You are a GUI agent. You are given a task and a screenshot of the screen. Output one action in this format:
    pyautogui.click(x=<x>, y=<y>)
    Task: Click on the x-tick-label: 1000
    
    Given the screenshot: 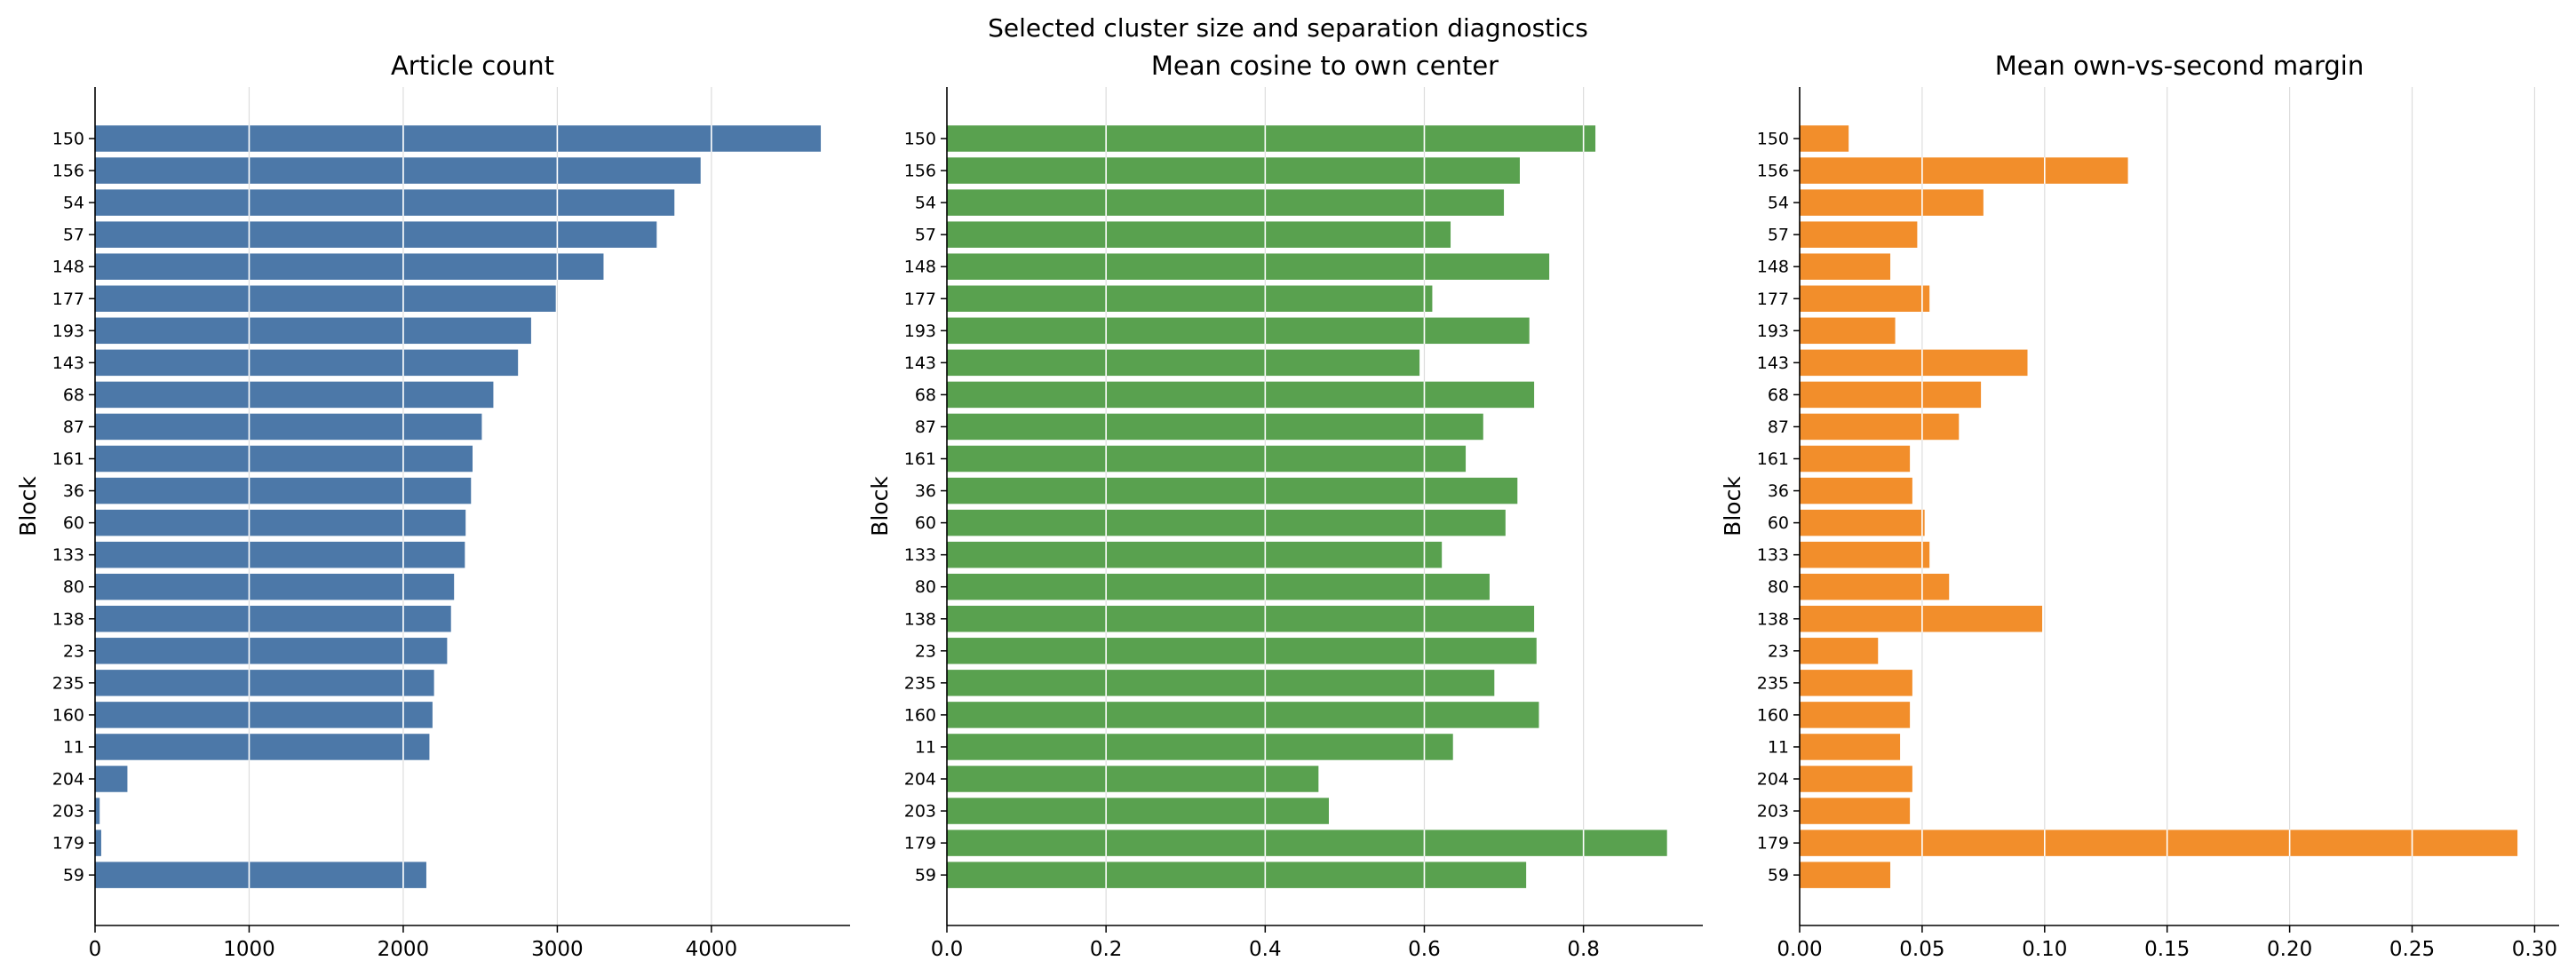 What is the action you would take?
    pyautogui.click(x=249, y=949)
    